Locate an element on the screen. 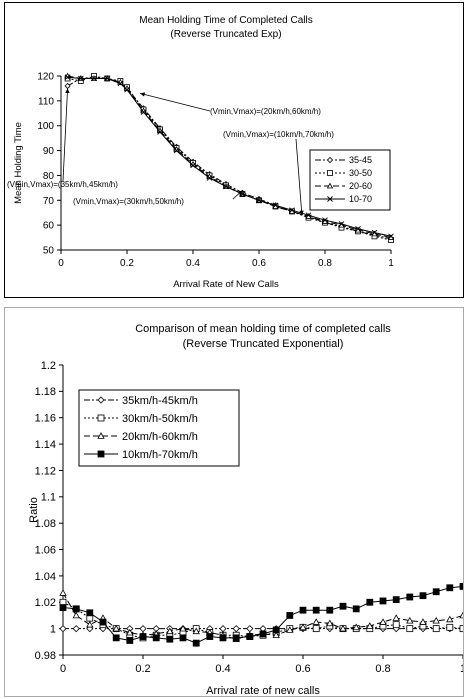  legend-label: 20-60 is located at coordinates (360, 186).